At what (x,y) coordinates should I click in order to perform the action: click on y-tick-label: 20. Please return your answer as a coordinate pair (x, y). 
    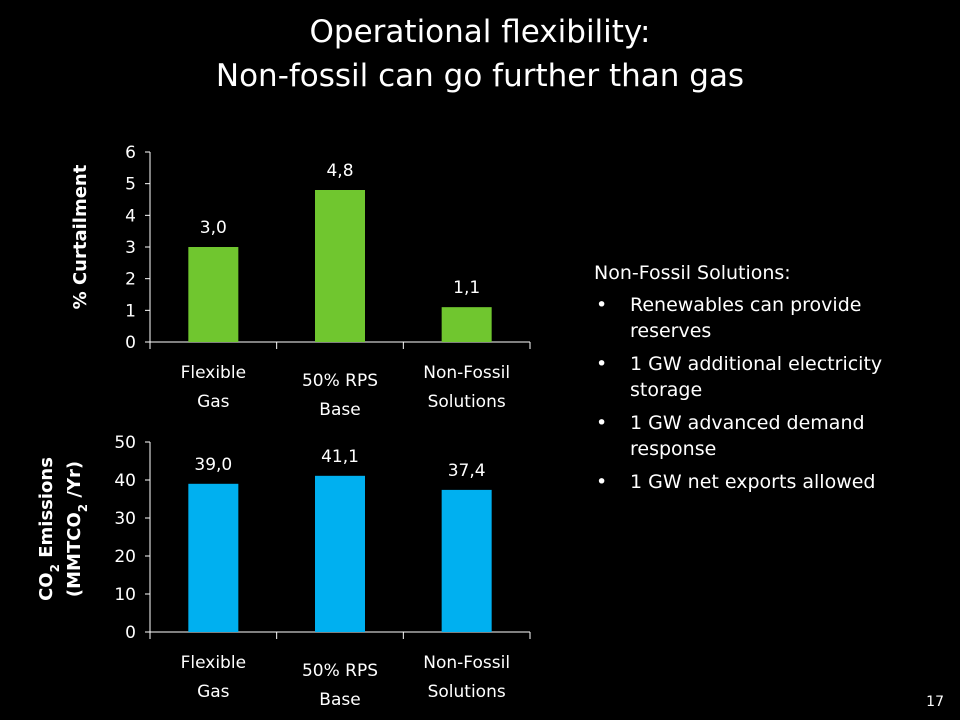
    Looking at the image, I should click on (125, 557).